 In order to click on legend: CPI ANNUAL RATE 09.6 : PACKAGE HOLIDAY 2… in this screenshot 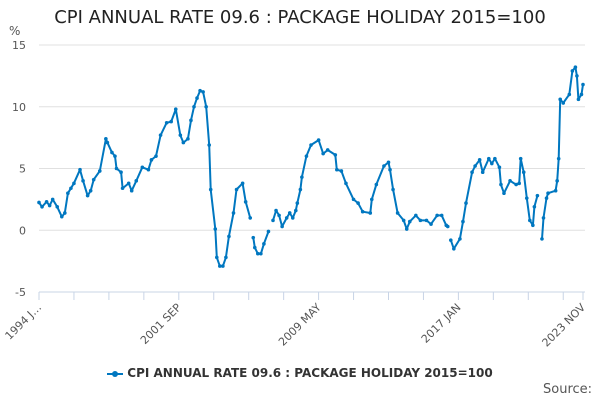, I will do `click(300, 373)`.